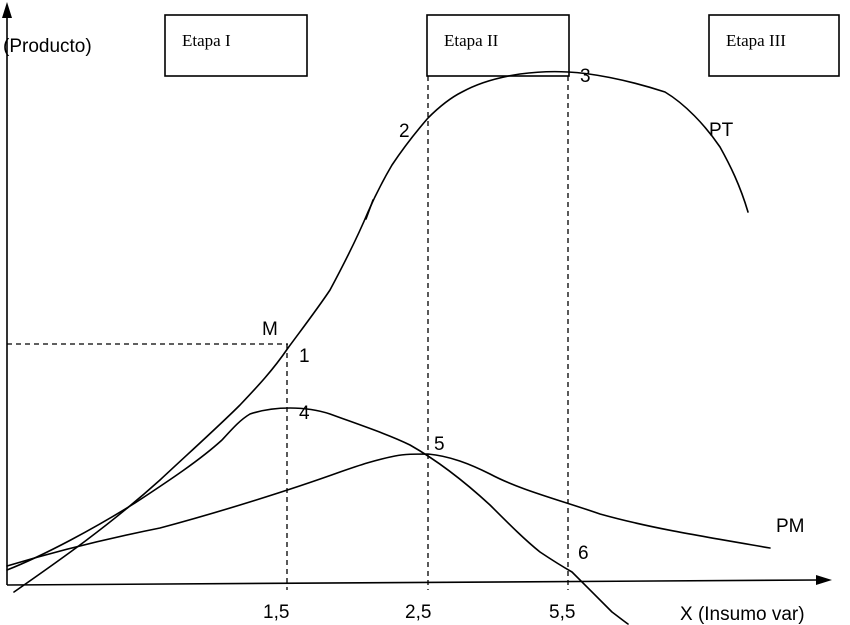  What do you see at coordinates (369, 209) in the screenshot?
I see `curve-inflection-tick` at bounding box center [369, 209].